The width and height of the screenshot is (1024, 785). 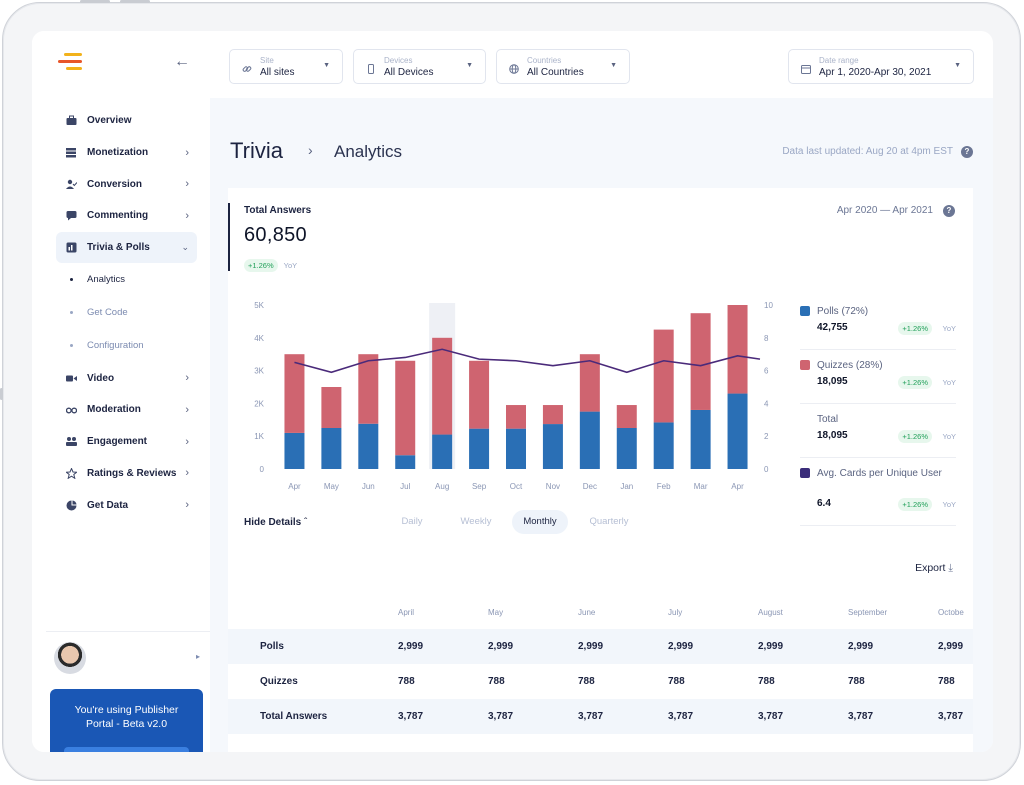 I want to click on sidebar-item-monetization: Monetization ›, so click(x=126, y=153).